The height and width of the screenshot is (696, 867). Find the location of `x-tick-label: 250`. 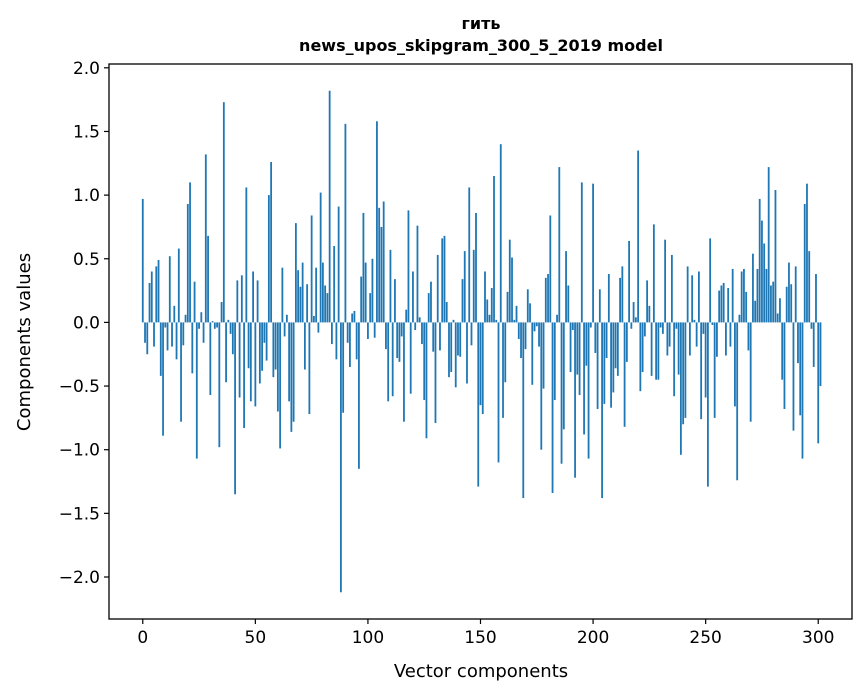

x-tick-label: 250 is located at coordinates (705, 638).